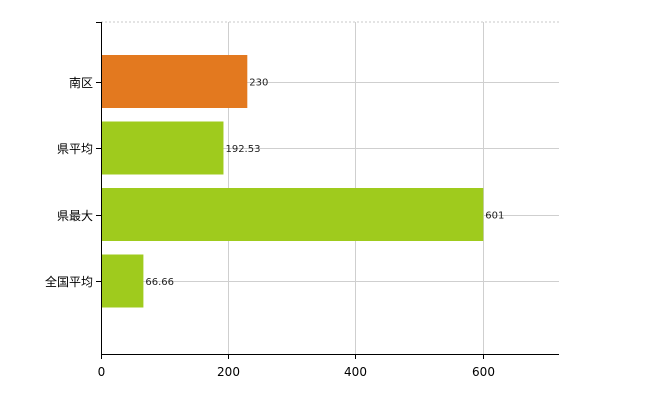  What do you see at coordinates (483, 372) in the screenshot?
I see `x-tick-label-600: 600` at bounding box center [483, 372].